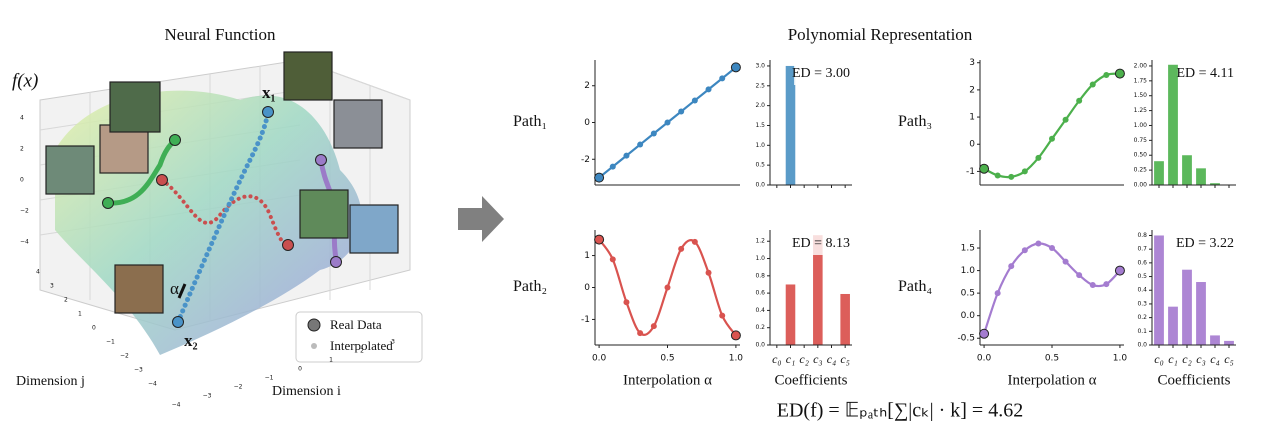 Image resolution: width=1280 pixels, height=442 pixels. Describe the element at coordinates (225, 212) in the screenshot. I see `red-path` at that location.